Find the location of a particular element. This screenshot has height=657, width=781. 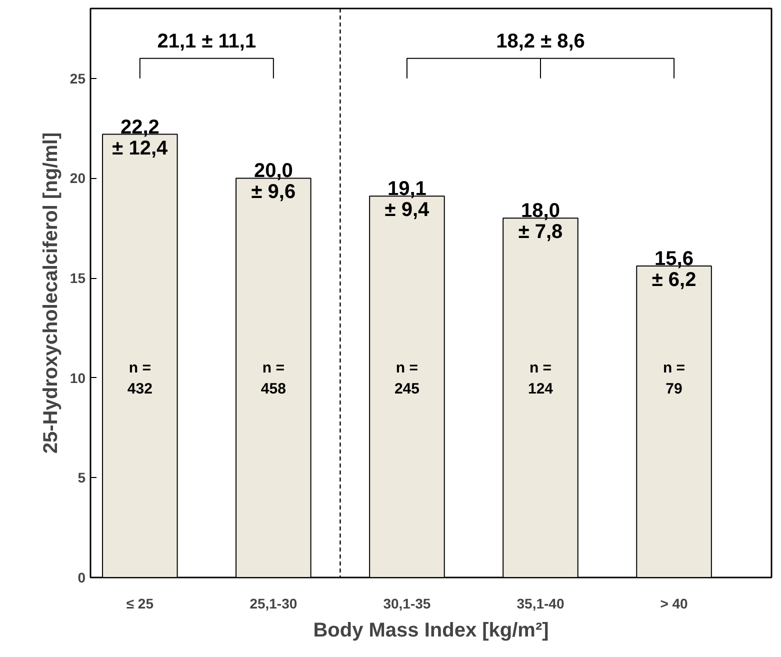

x-tick-label: 25,1-30 is located at coordinates (274, 604).